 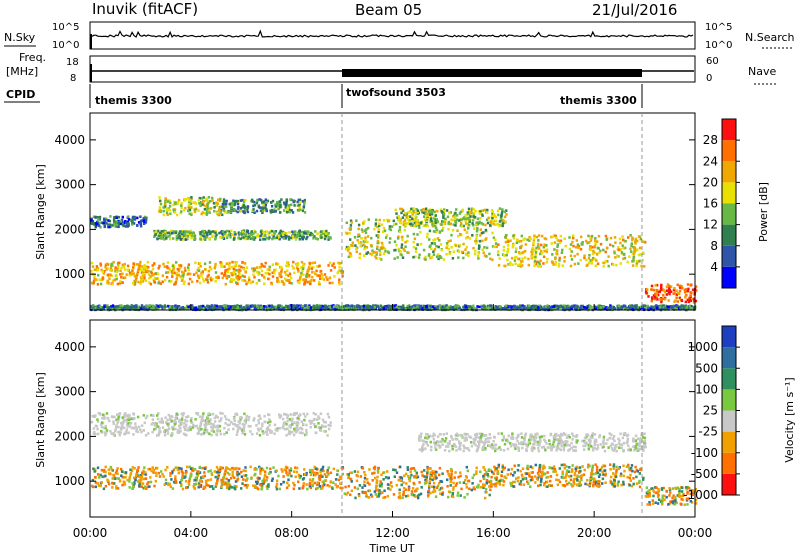 I want to click on y-tick-label: 3000, so click(x=69, y=185).